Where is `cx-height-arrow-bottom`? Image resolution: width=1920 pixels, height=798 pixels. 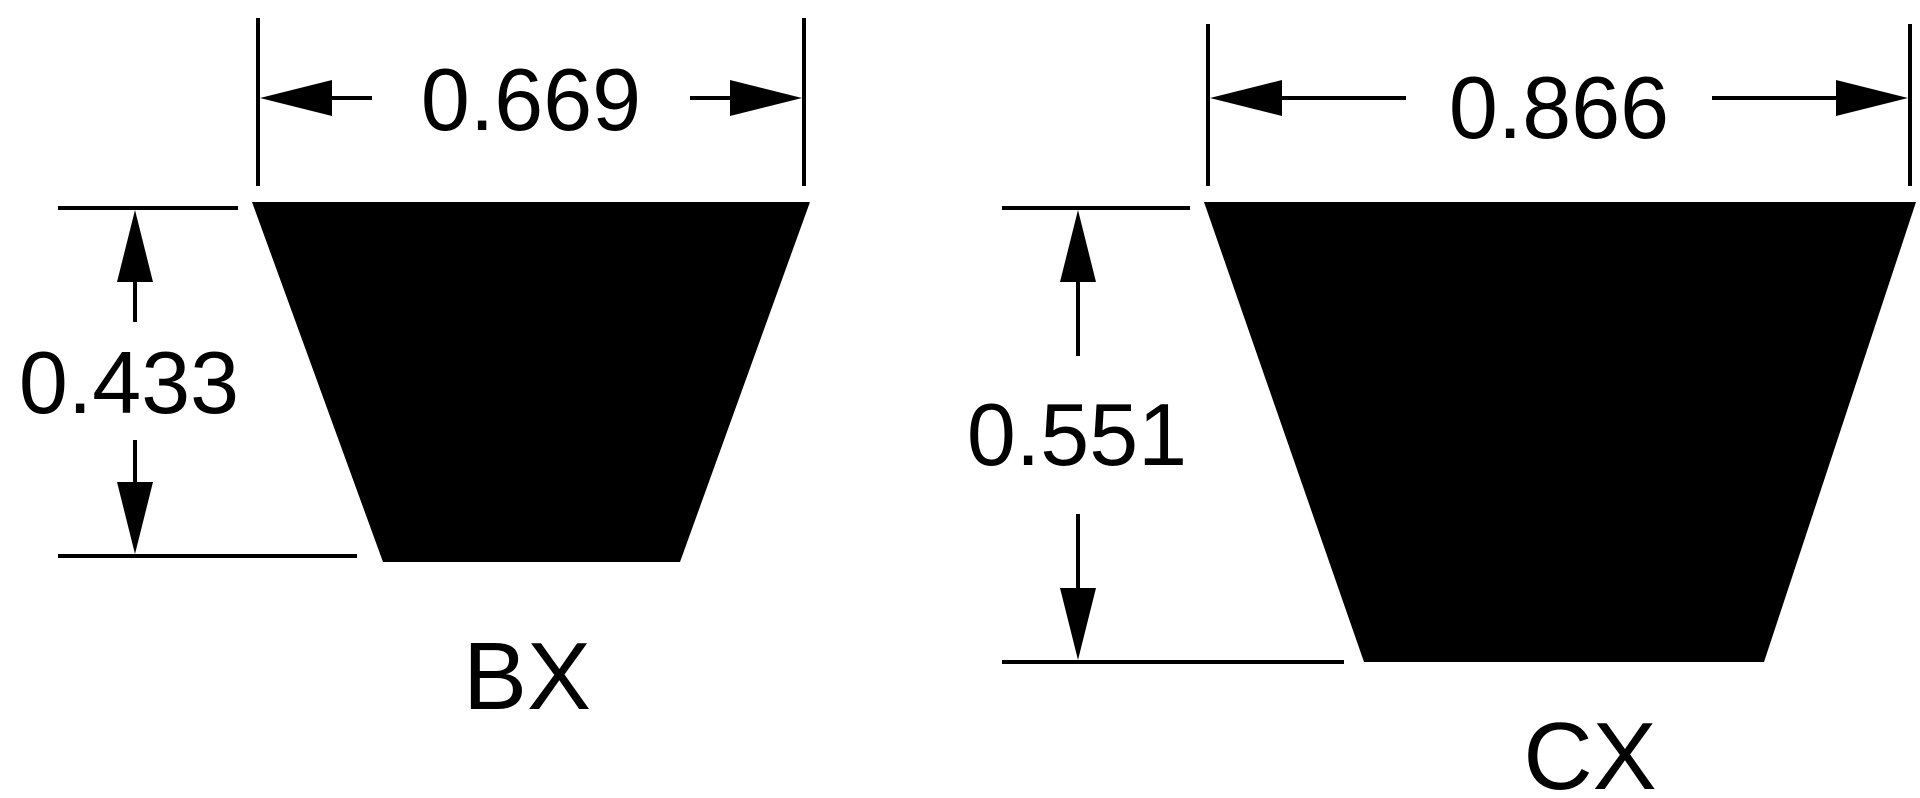
cx-height-arrow-bottom is located at coordinates (1078, 624).